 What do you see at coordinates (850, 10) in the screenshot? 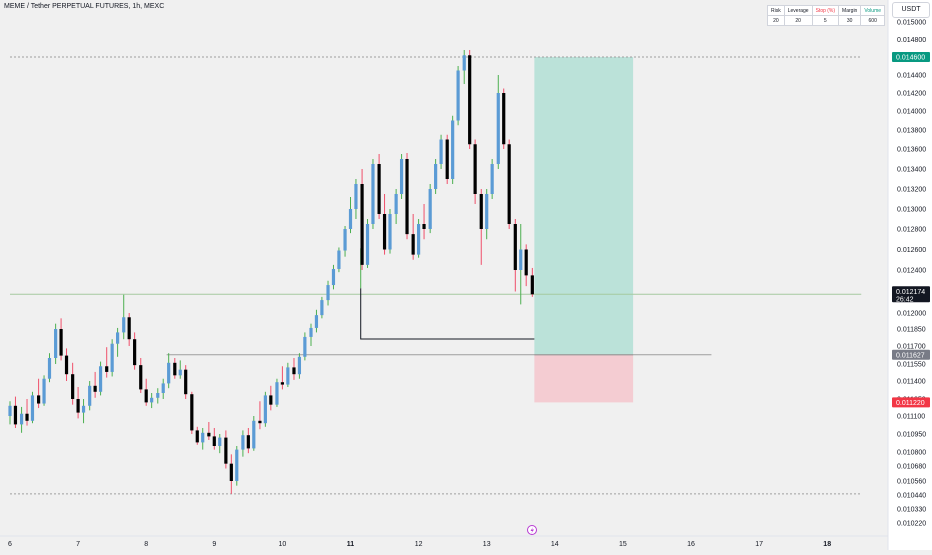
I see `margin-header: Margin` at bounding box center [850, 10].